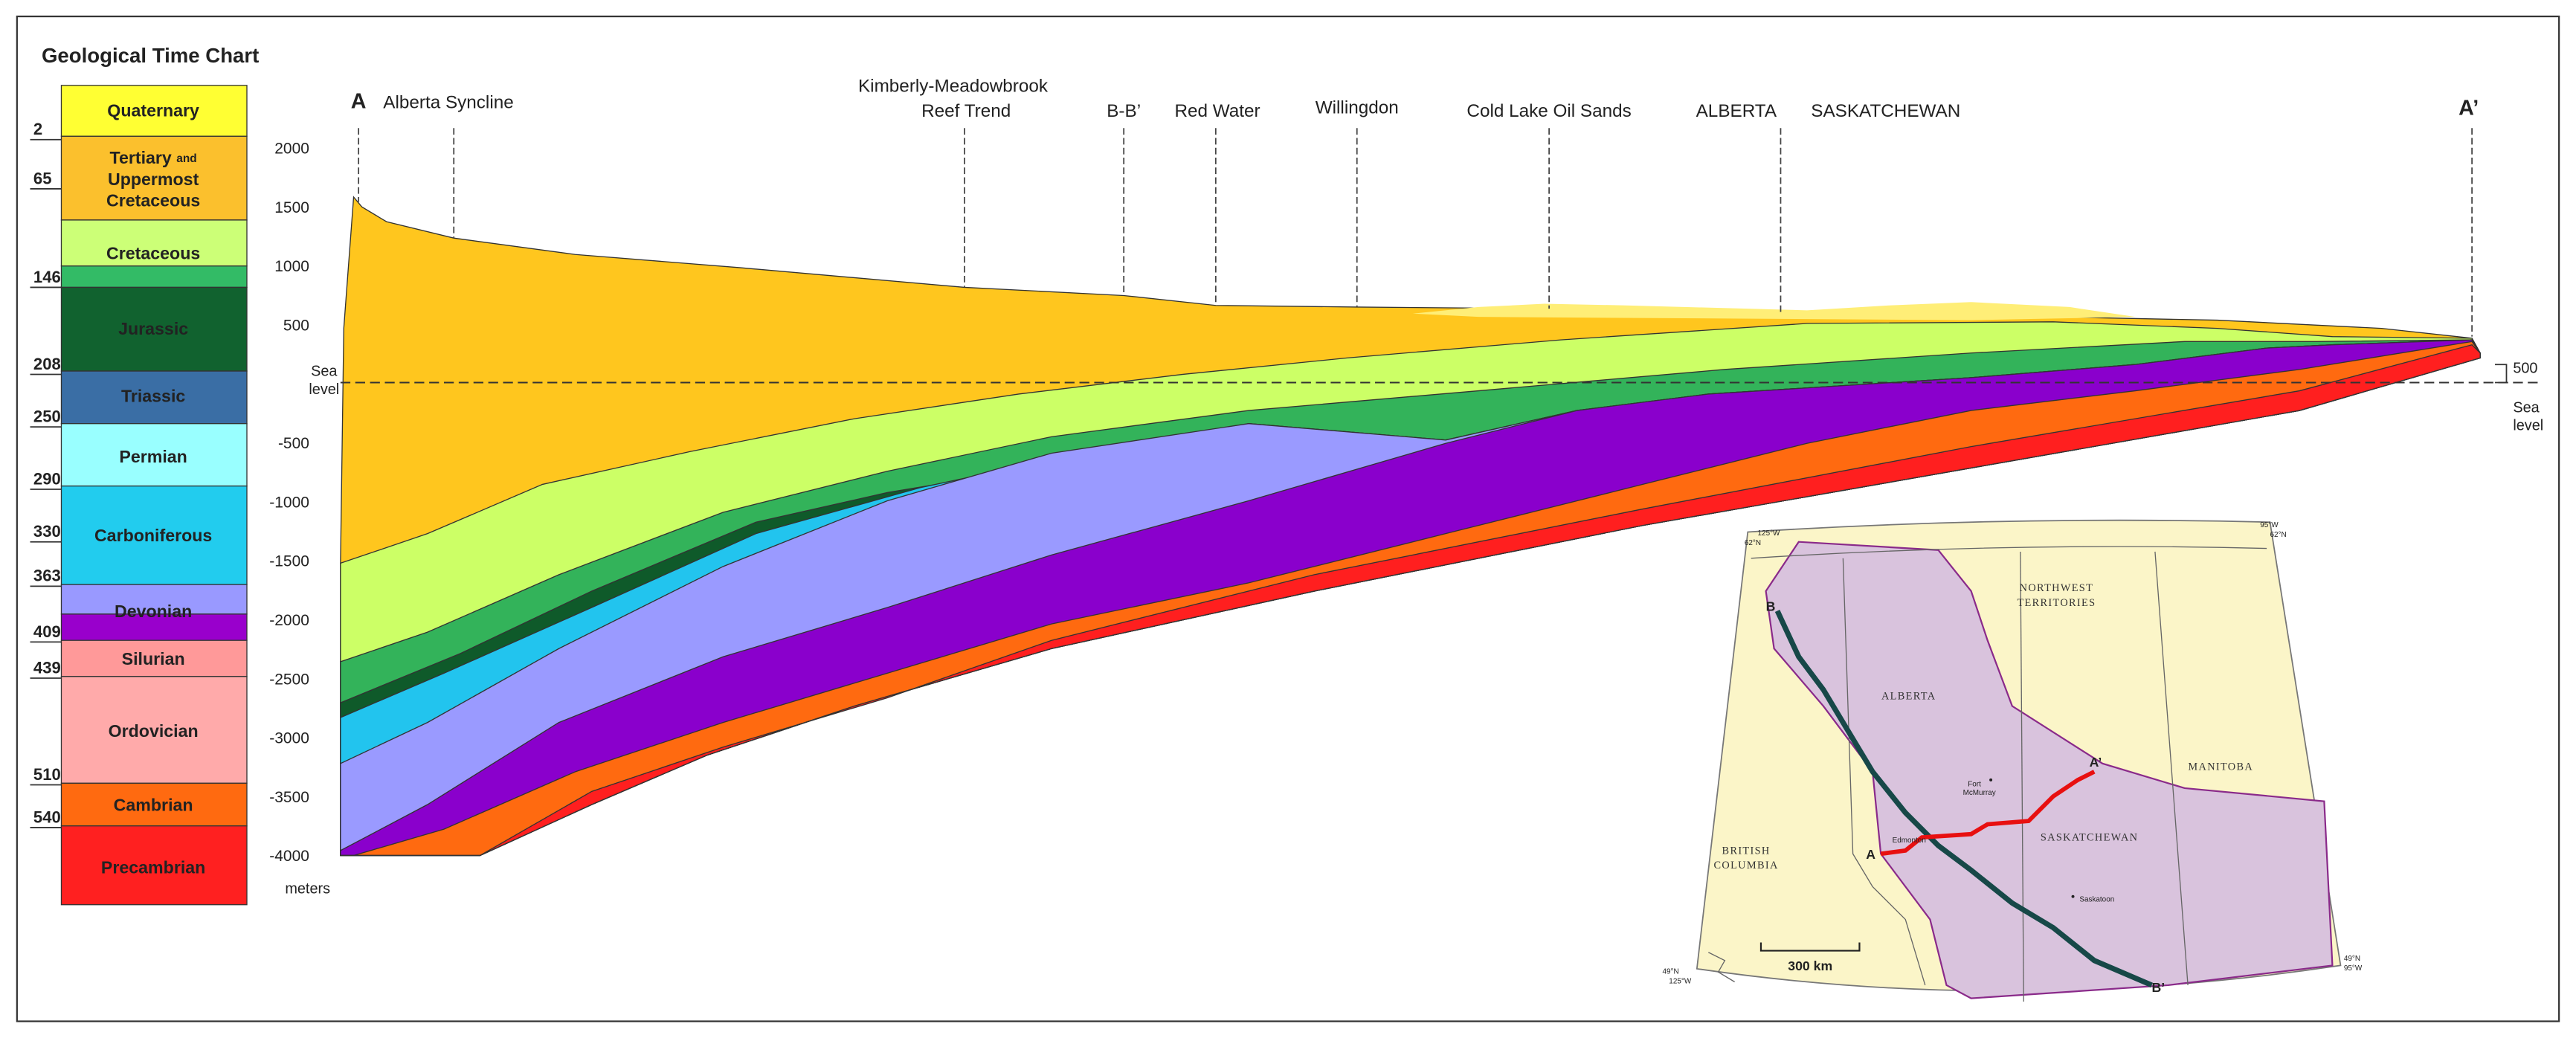  Describe the element at coordinates (153, 396) in the screenshot. I see `period-label: Triassic` at that location.